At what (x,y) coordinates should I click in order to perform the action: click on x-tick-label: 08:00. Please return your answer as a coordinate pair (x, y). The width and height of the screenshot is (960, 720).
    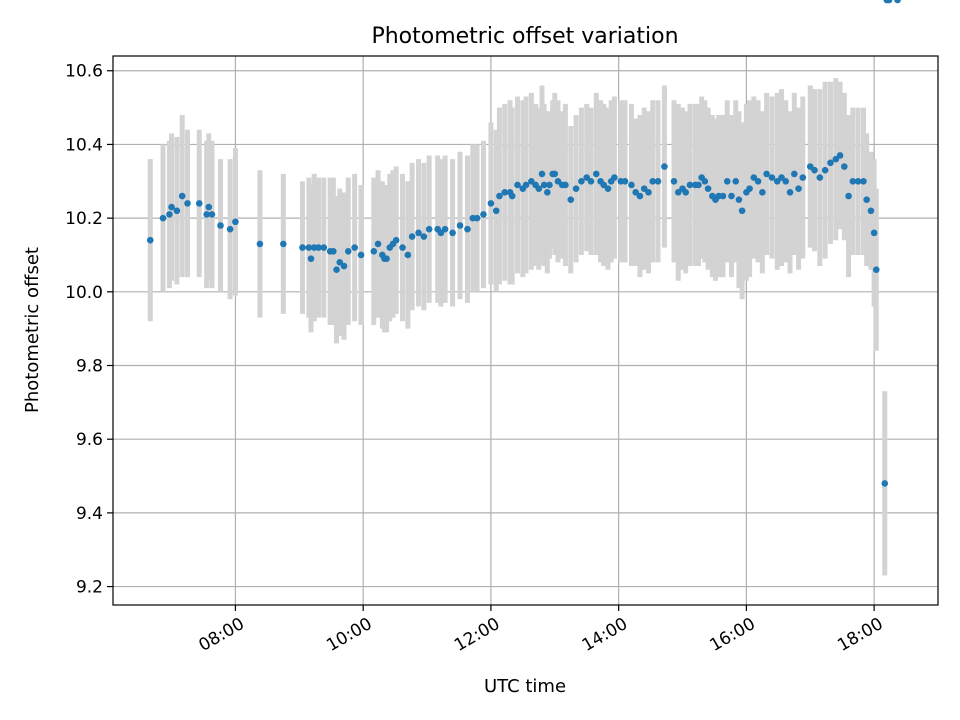
    Looking at the image, I should click on (221, 635).